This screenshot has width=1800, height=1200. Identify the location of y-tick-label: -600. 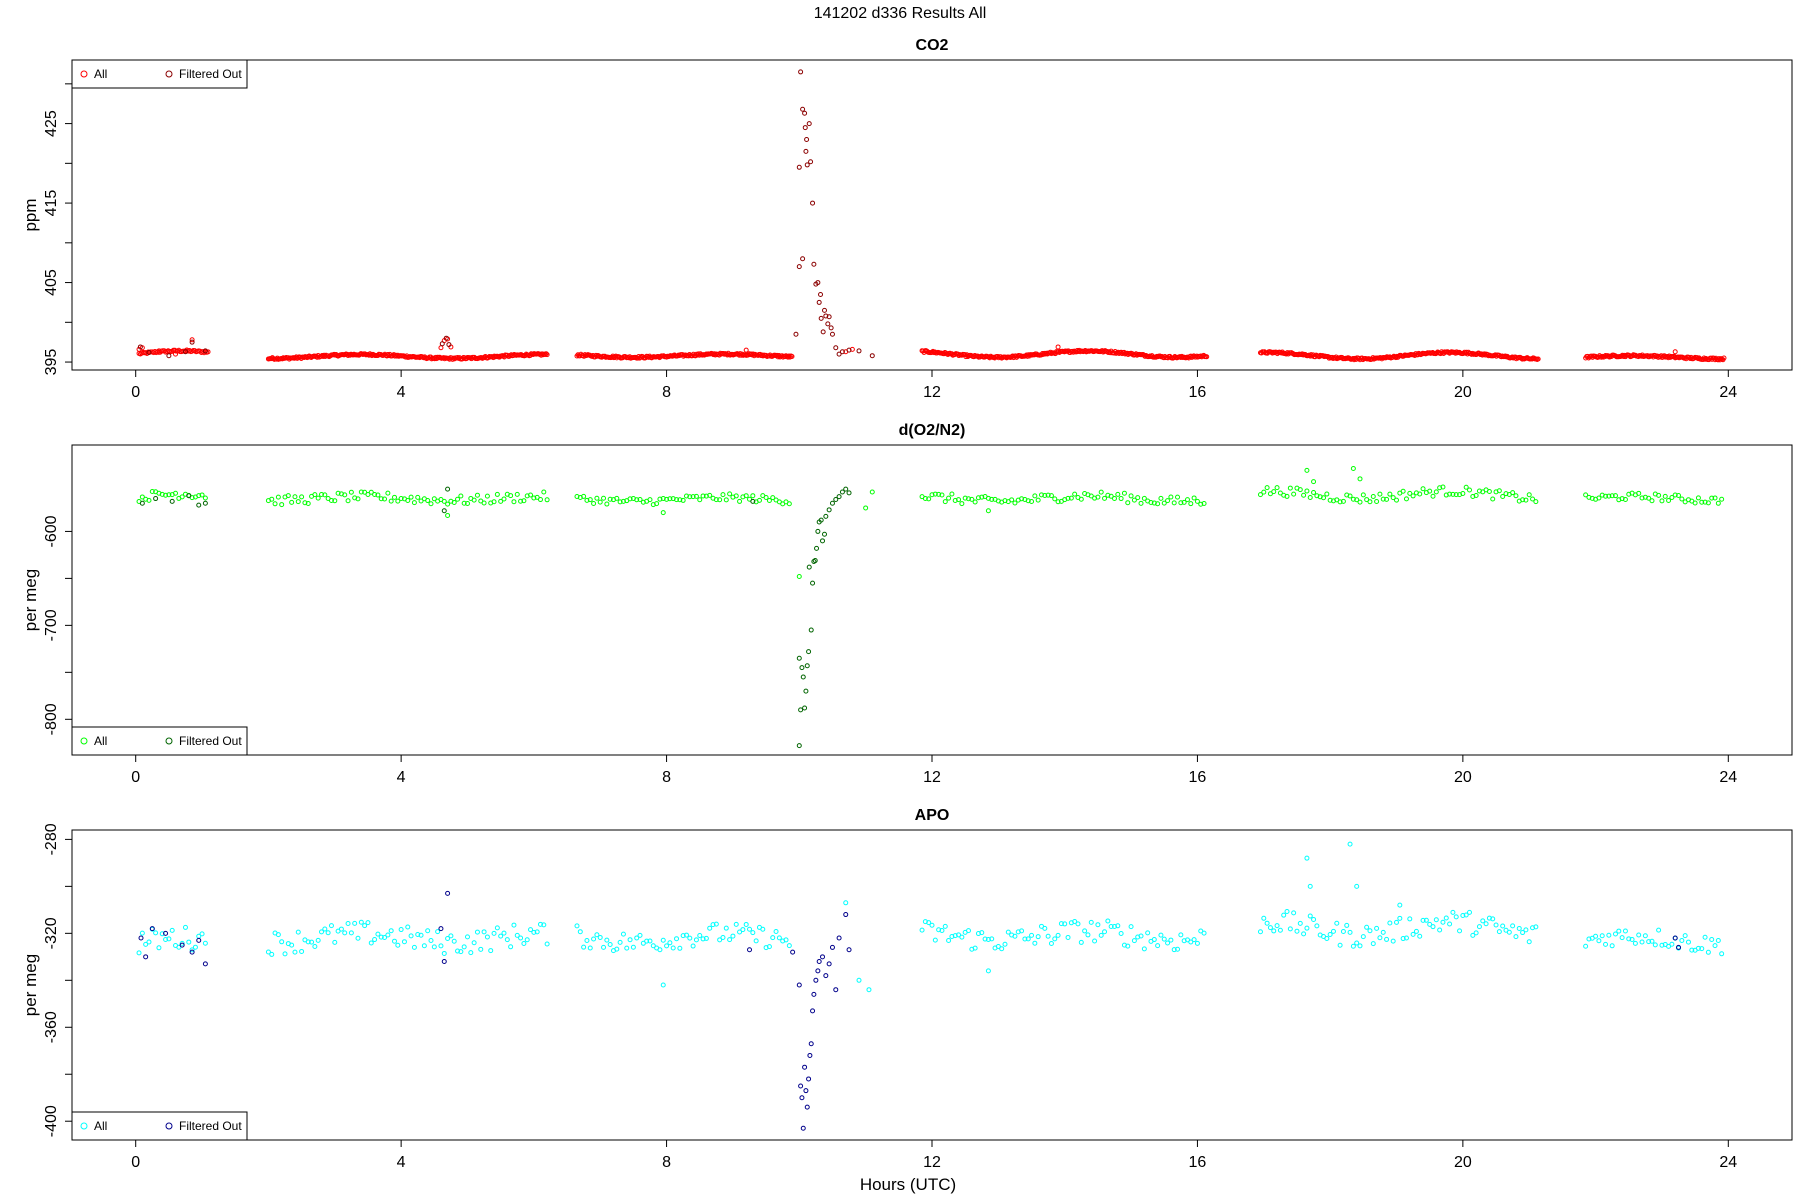
(51, 531).